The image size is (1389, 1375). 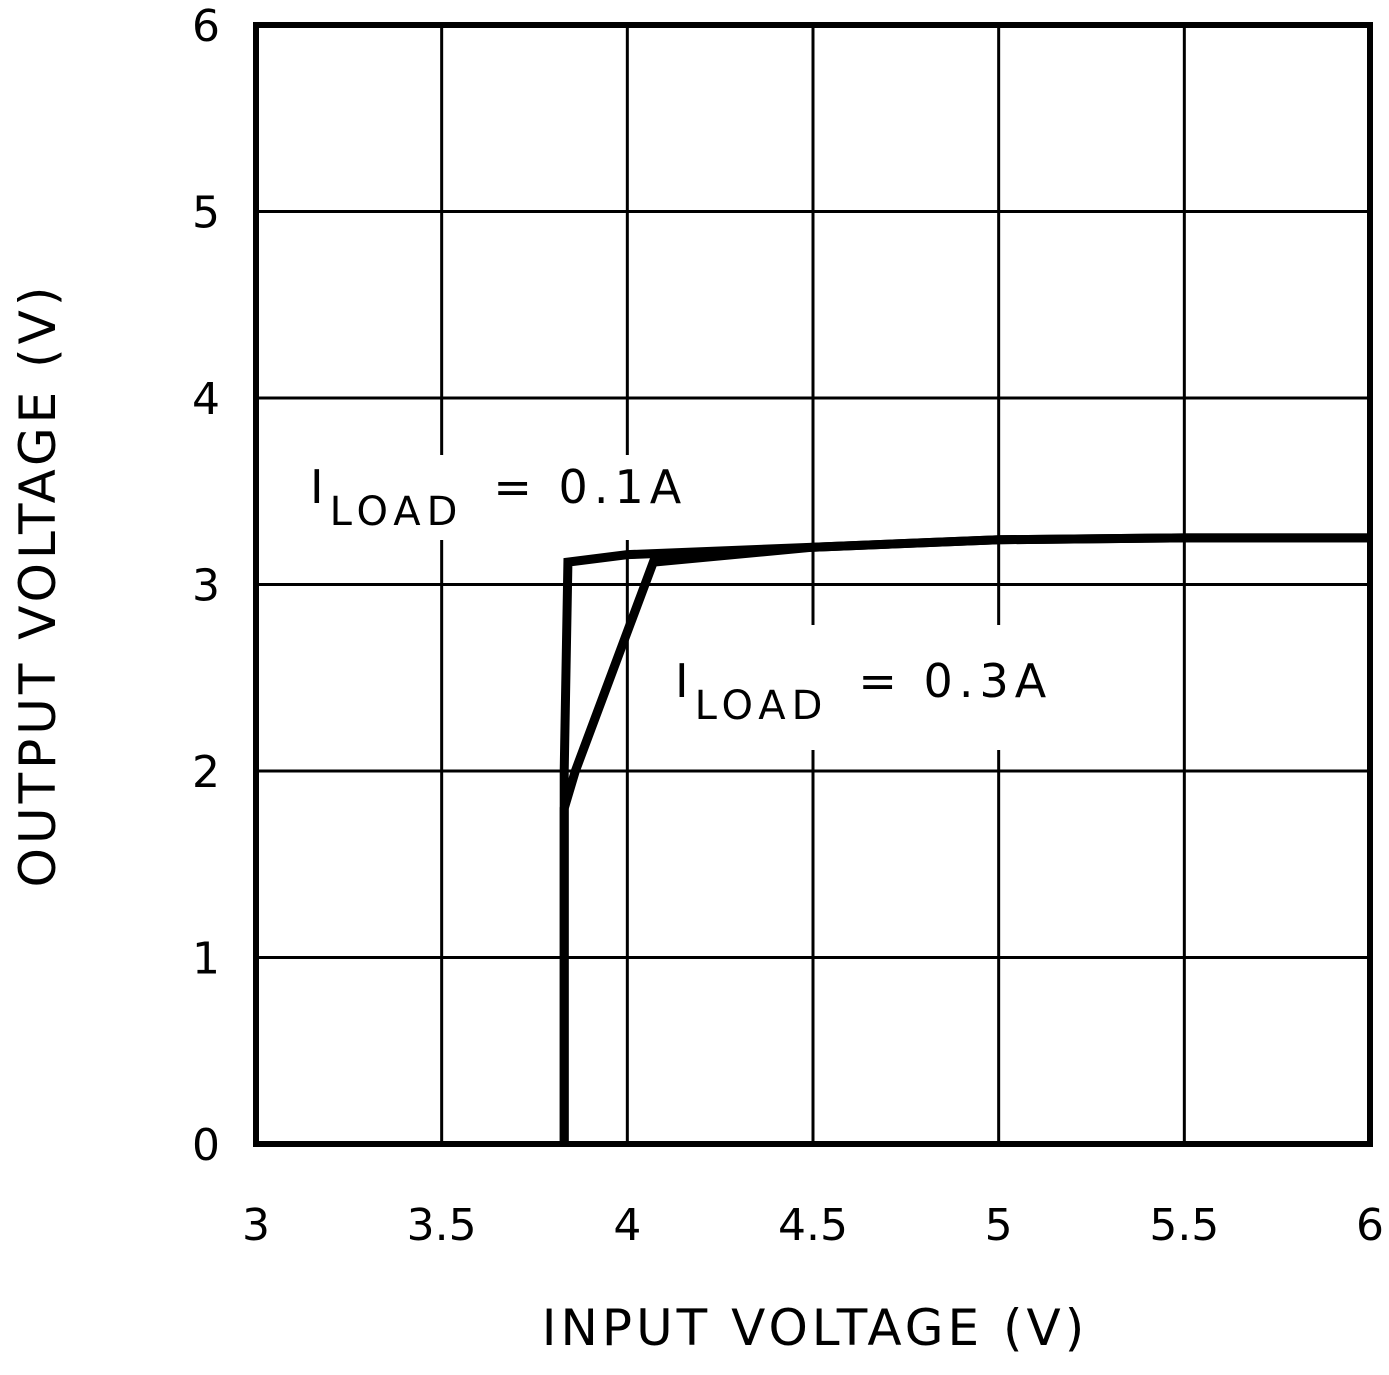 What do you see at coordinates (206, 26) in the screenshot?
I see `y-tick-label: 6` at bounding box center [206, 26].